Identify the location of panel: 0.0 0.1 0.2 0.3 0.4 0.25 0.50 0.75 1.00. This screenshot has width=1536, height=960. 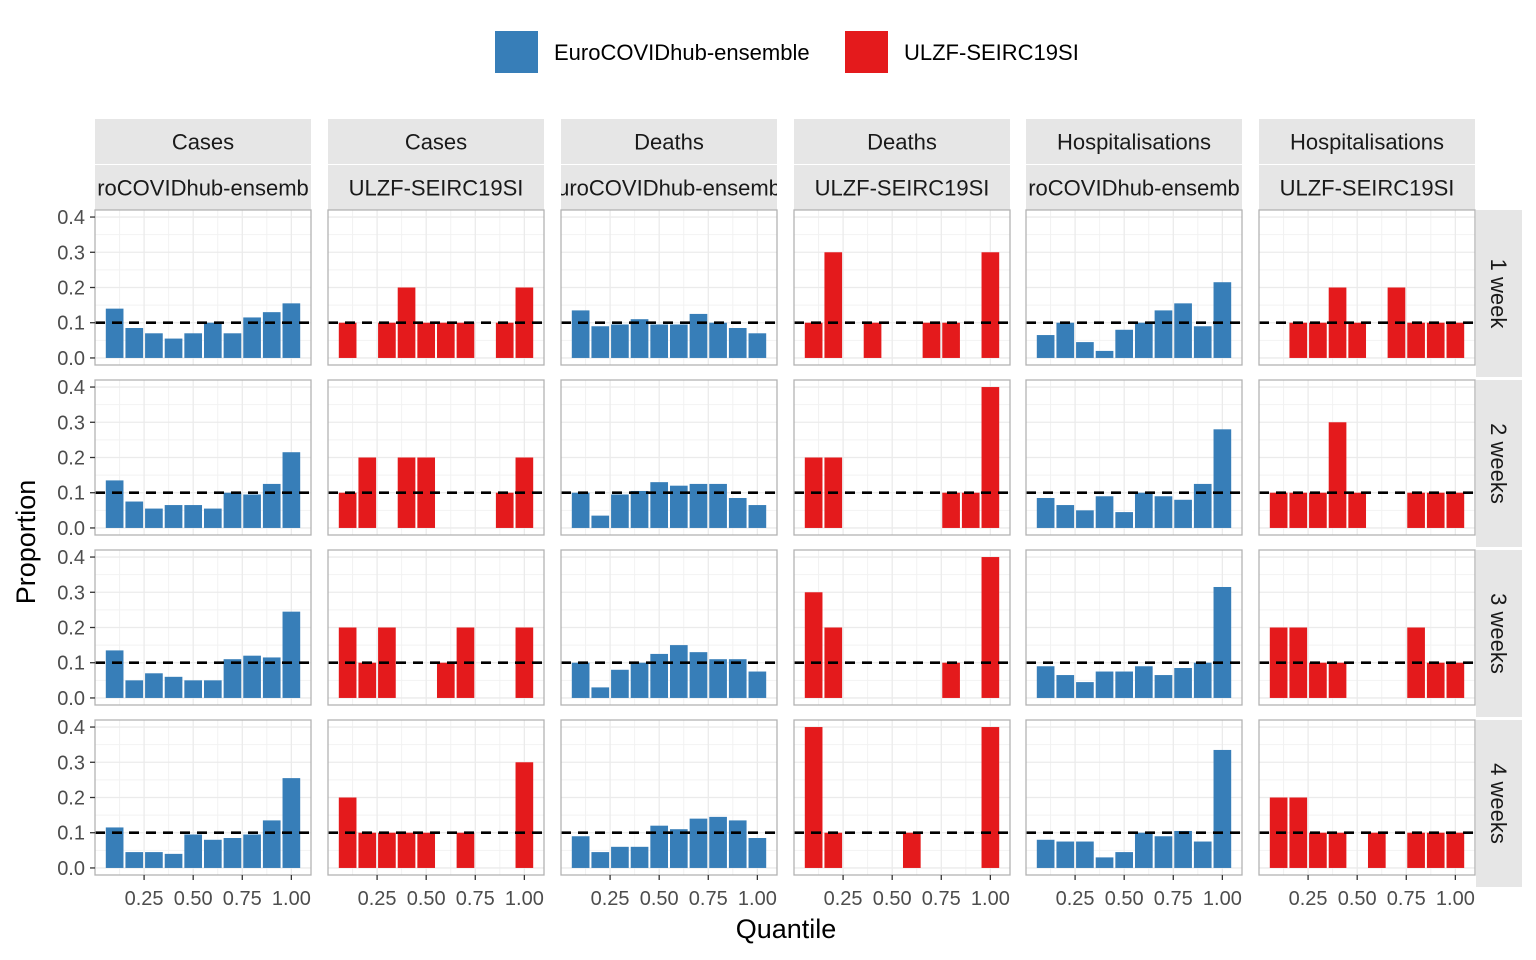
(184, 813).